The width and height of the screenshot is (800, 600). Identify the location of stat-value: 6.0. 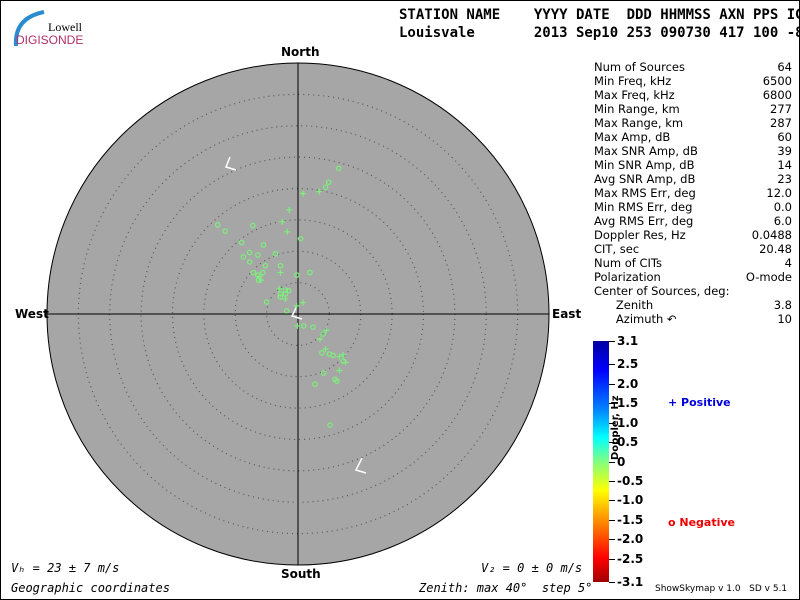
(782, 221).